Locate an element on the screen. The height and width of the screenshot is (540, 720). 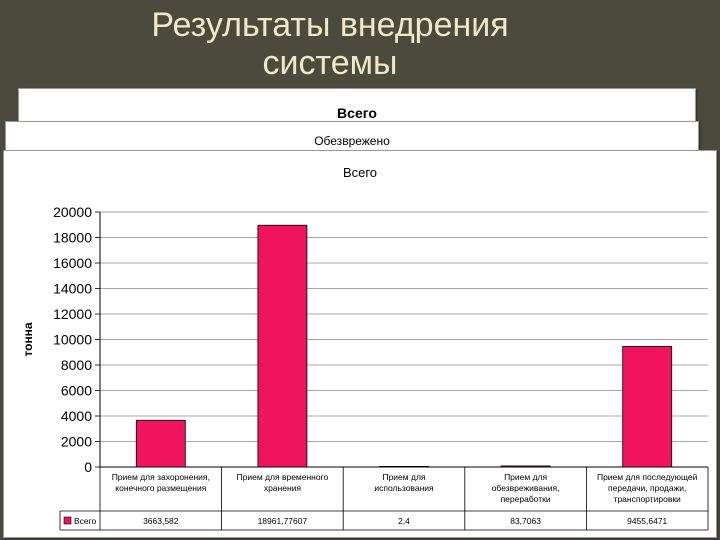
data-label: 3663,582 is located at coordinates (161, 521).